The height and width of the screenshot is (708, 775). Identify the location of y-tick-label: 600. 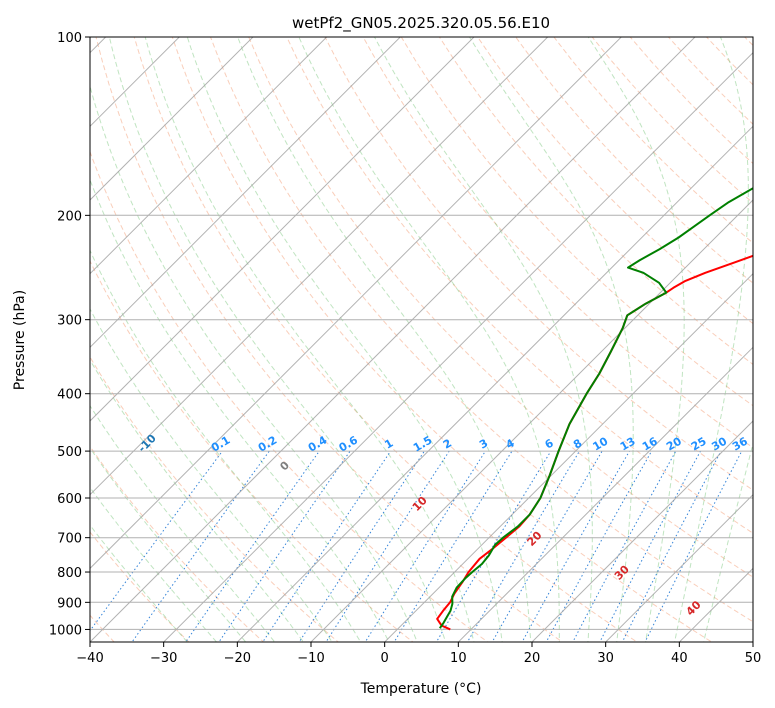
(69, 499).